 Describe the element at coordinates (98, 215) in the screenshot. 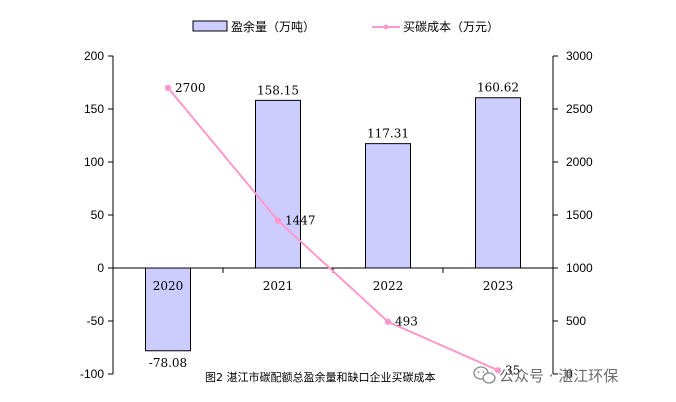

I see `left-tick-label: 50` at that location.